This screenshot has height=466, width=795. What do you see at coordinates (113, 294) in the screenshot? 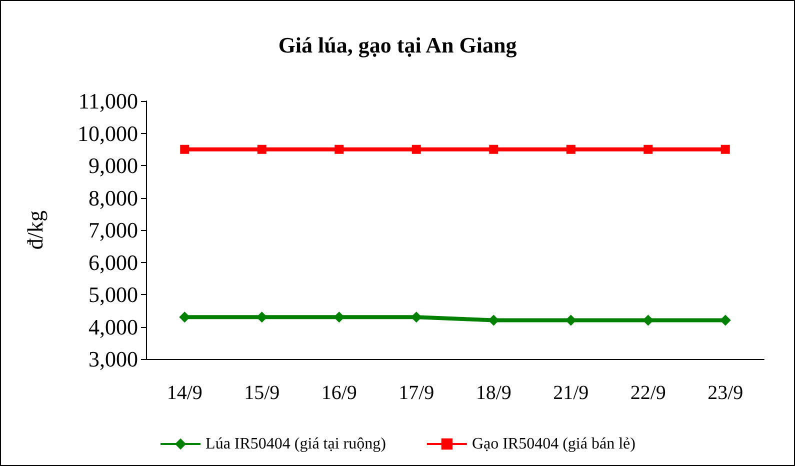
I see `y-tick-label: 5,000` at bounding box center [113, 294].